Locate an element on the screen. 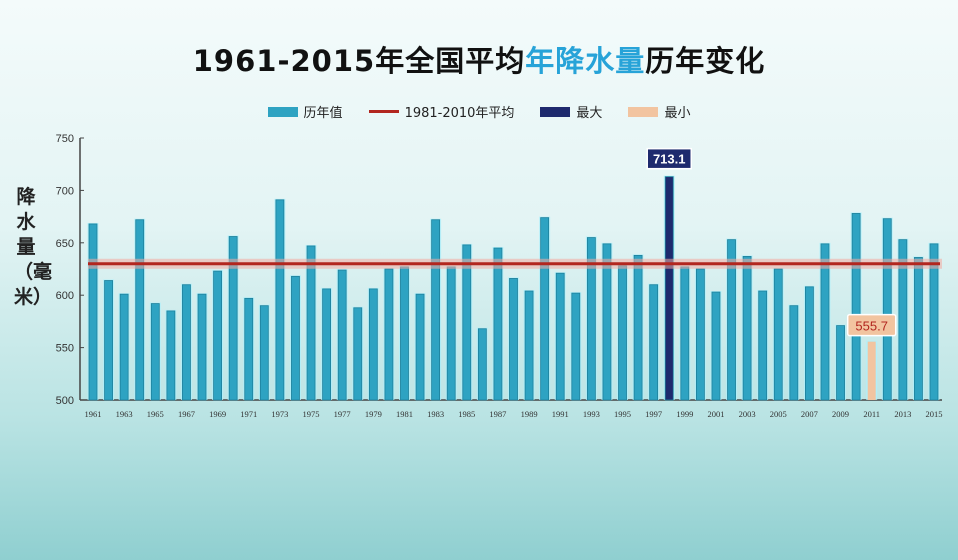  x-tick-label: 1981 is located at coordinates (404, 414).